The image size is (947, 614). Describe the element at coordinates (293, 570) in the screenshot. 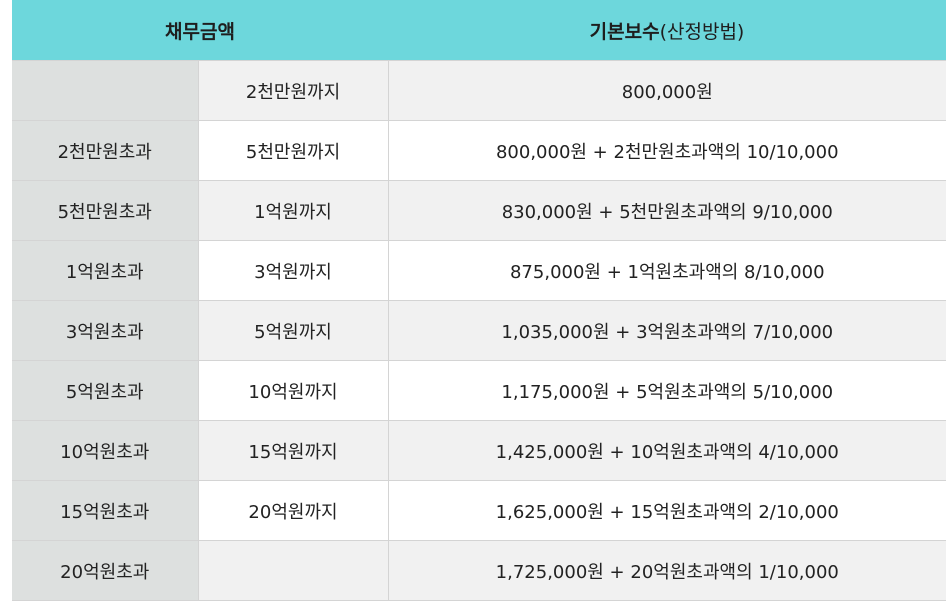

I see `cell-upto` at that location.